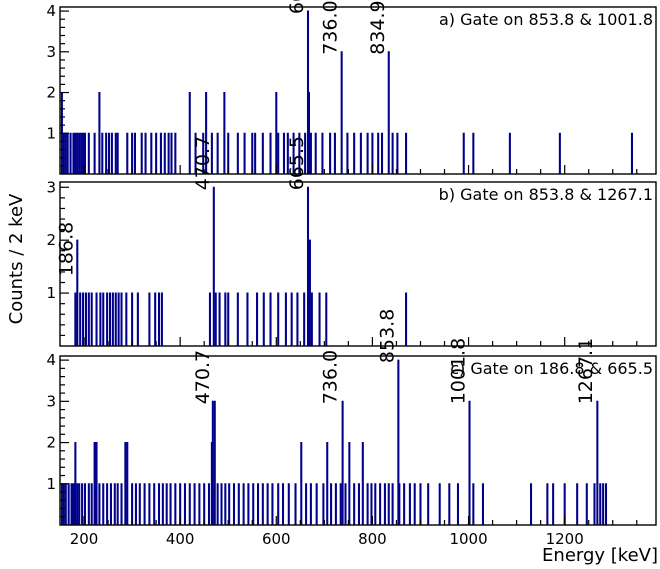  I want to click on x-tick-label: 400, so click(180, 539).